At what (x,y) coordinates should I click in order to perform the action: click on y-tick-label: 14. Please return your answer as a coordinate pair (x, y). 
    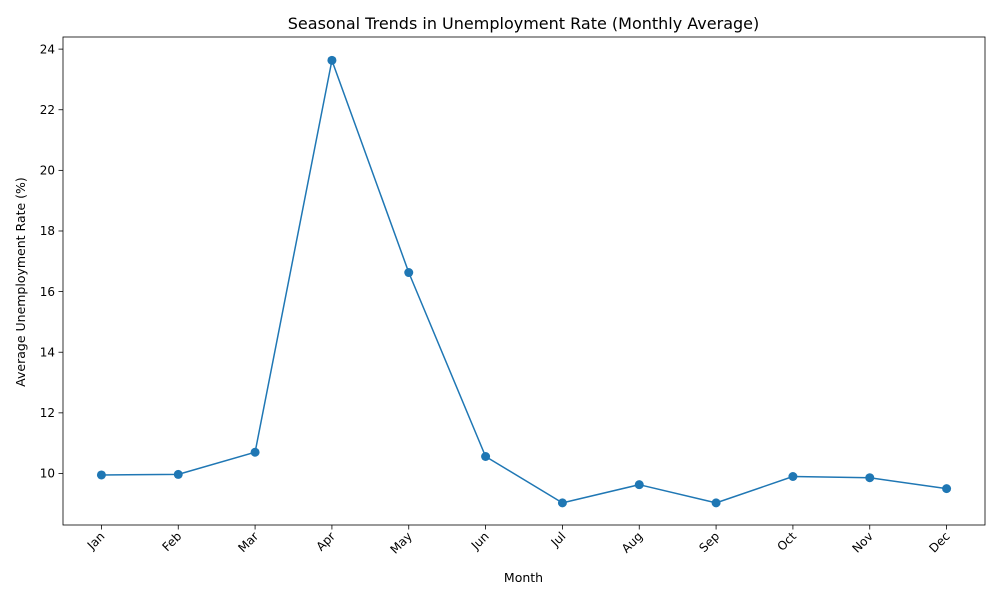
    Looking at the image, I should click on (47, 352).